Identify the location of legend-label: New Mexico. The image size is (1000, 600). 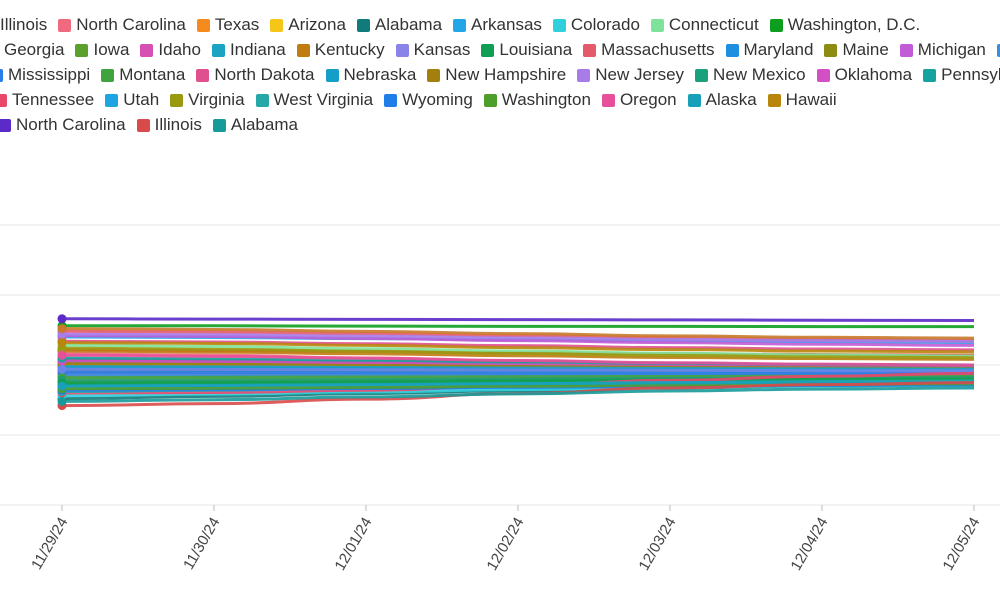
(759, 74).